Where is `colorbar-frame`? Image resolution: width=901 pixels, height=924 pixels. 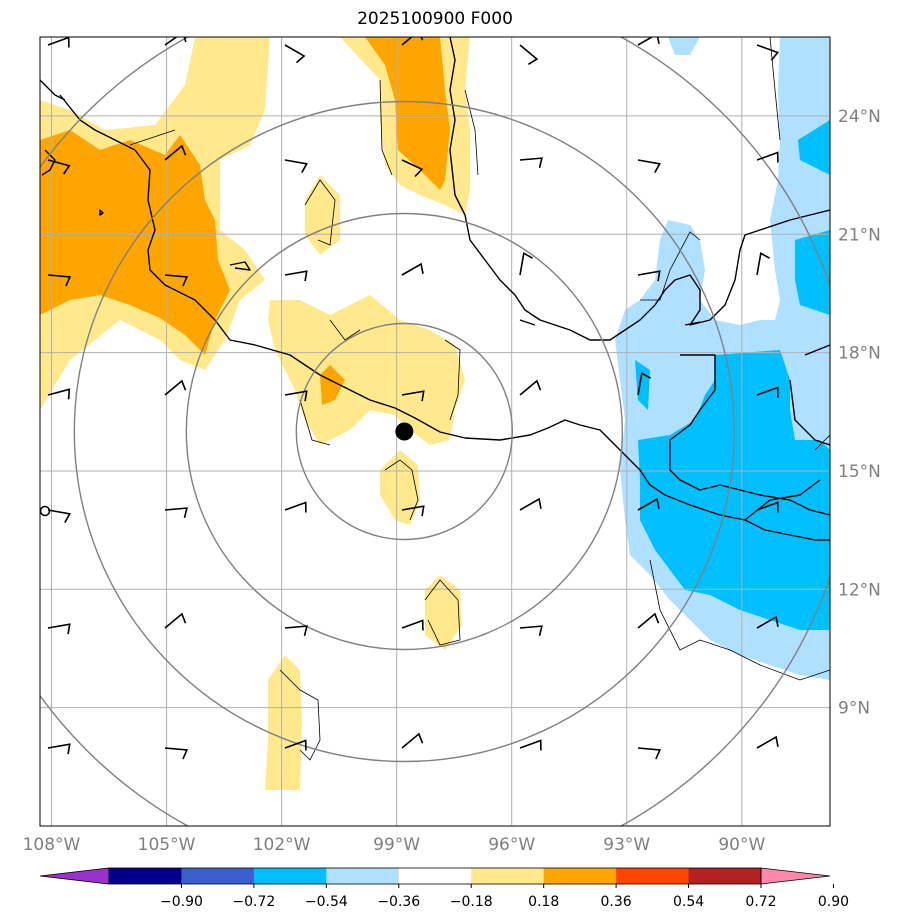 colorbar-frame is located at coordinates (435, 876).